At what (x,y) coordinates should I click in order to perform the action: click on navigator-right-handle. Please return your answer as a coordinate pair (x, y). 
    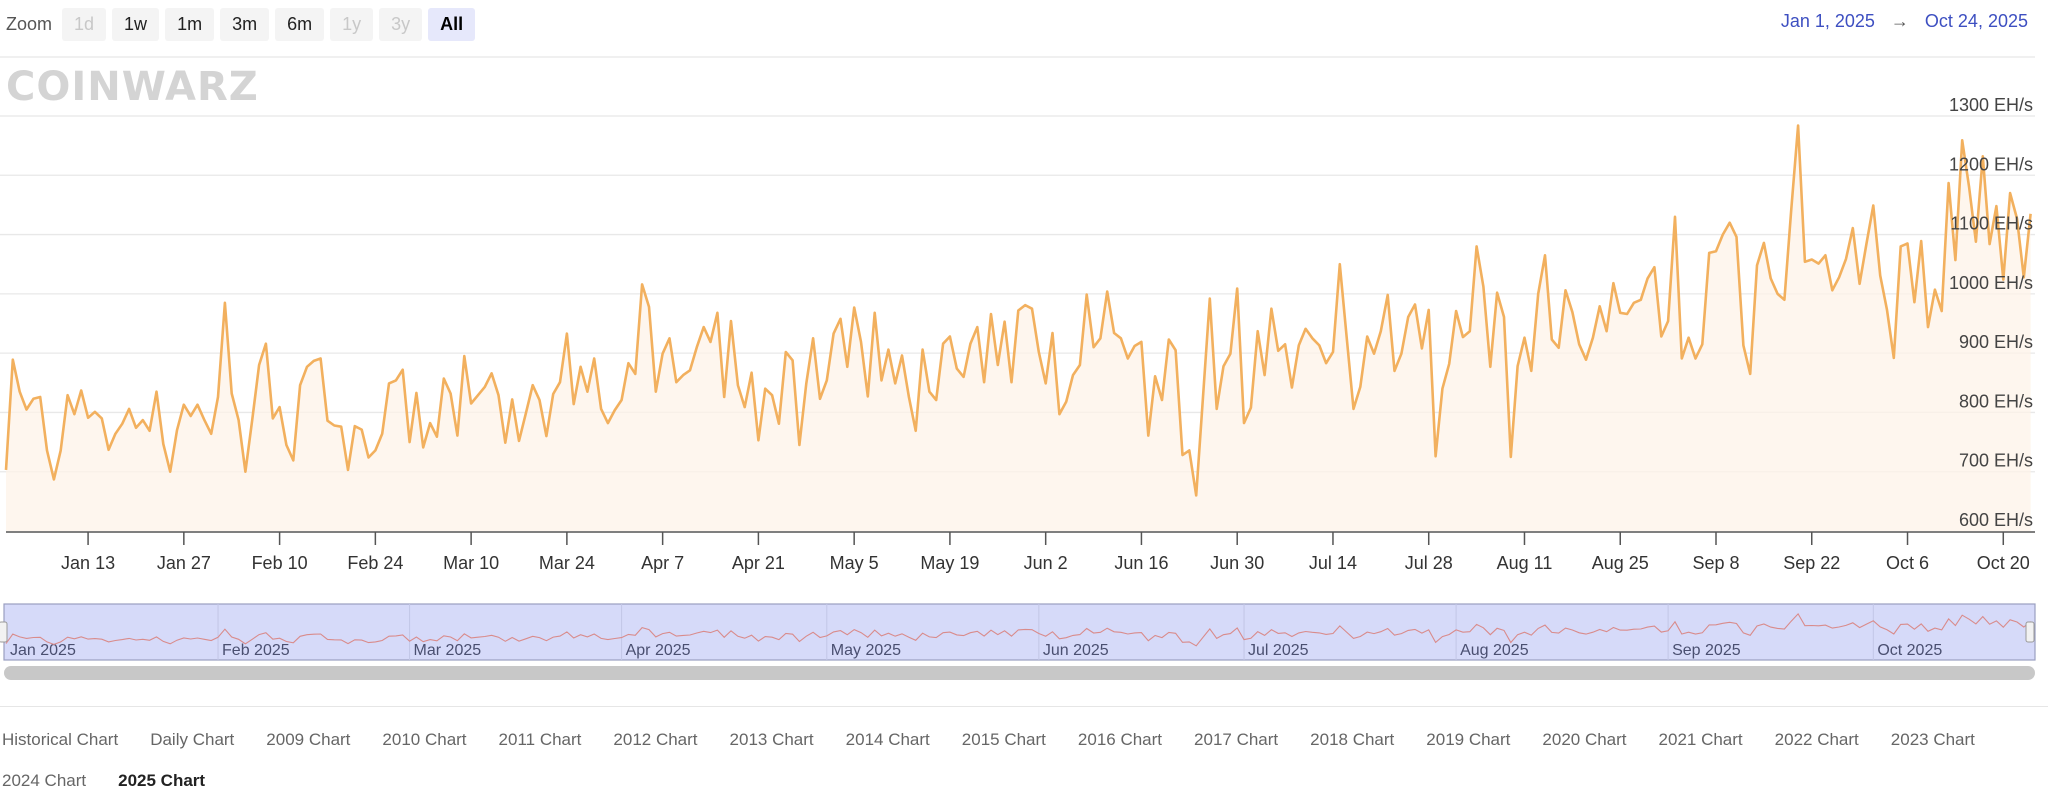
    Looking at the image, I should click on (2030, 632).